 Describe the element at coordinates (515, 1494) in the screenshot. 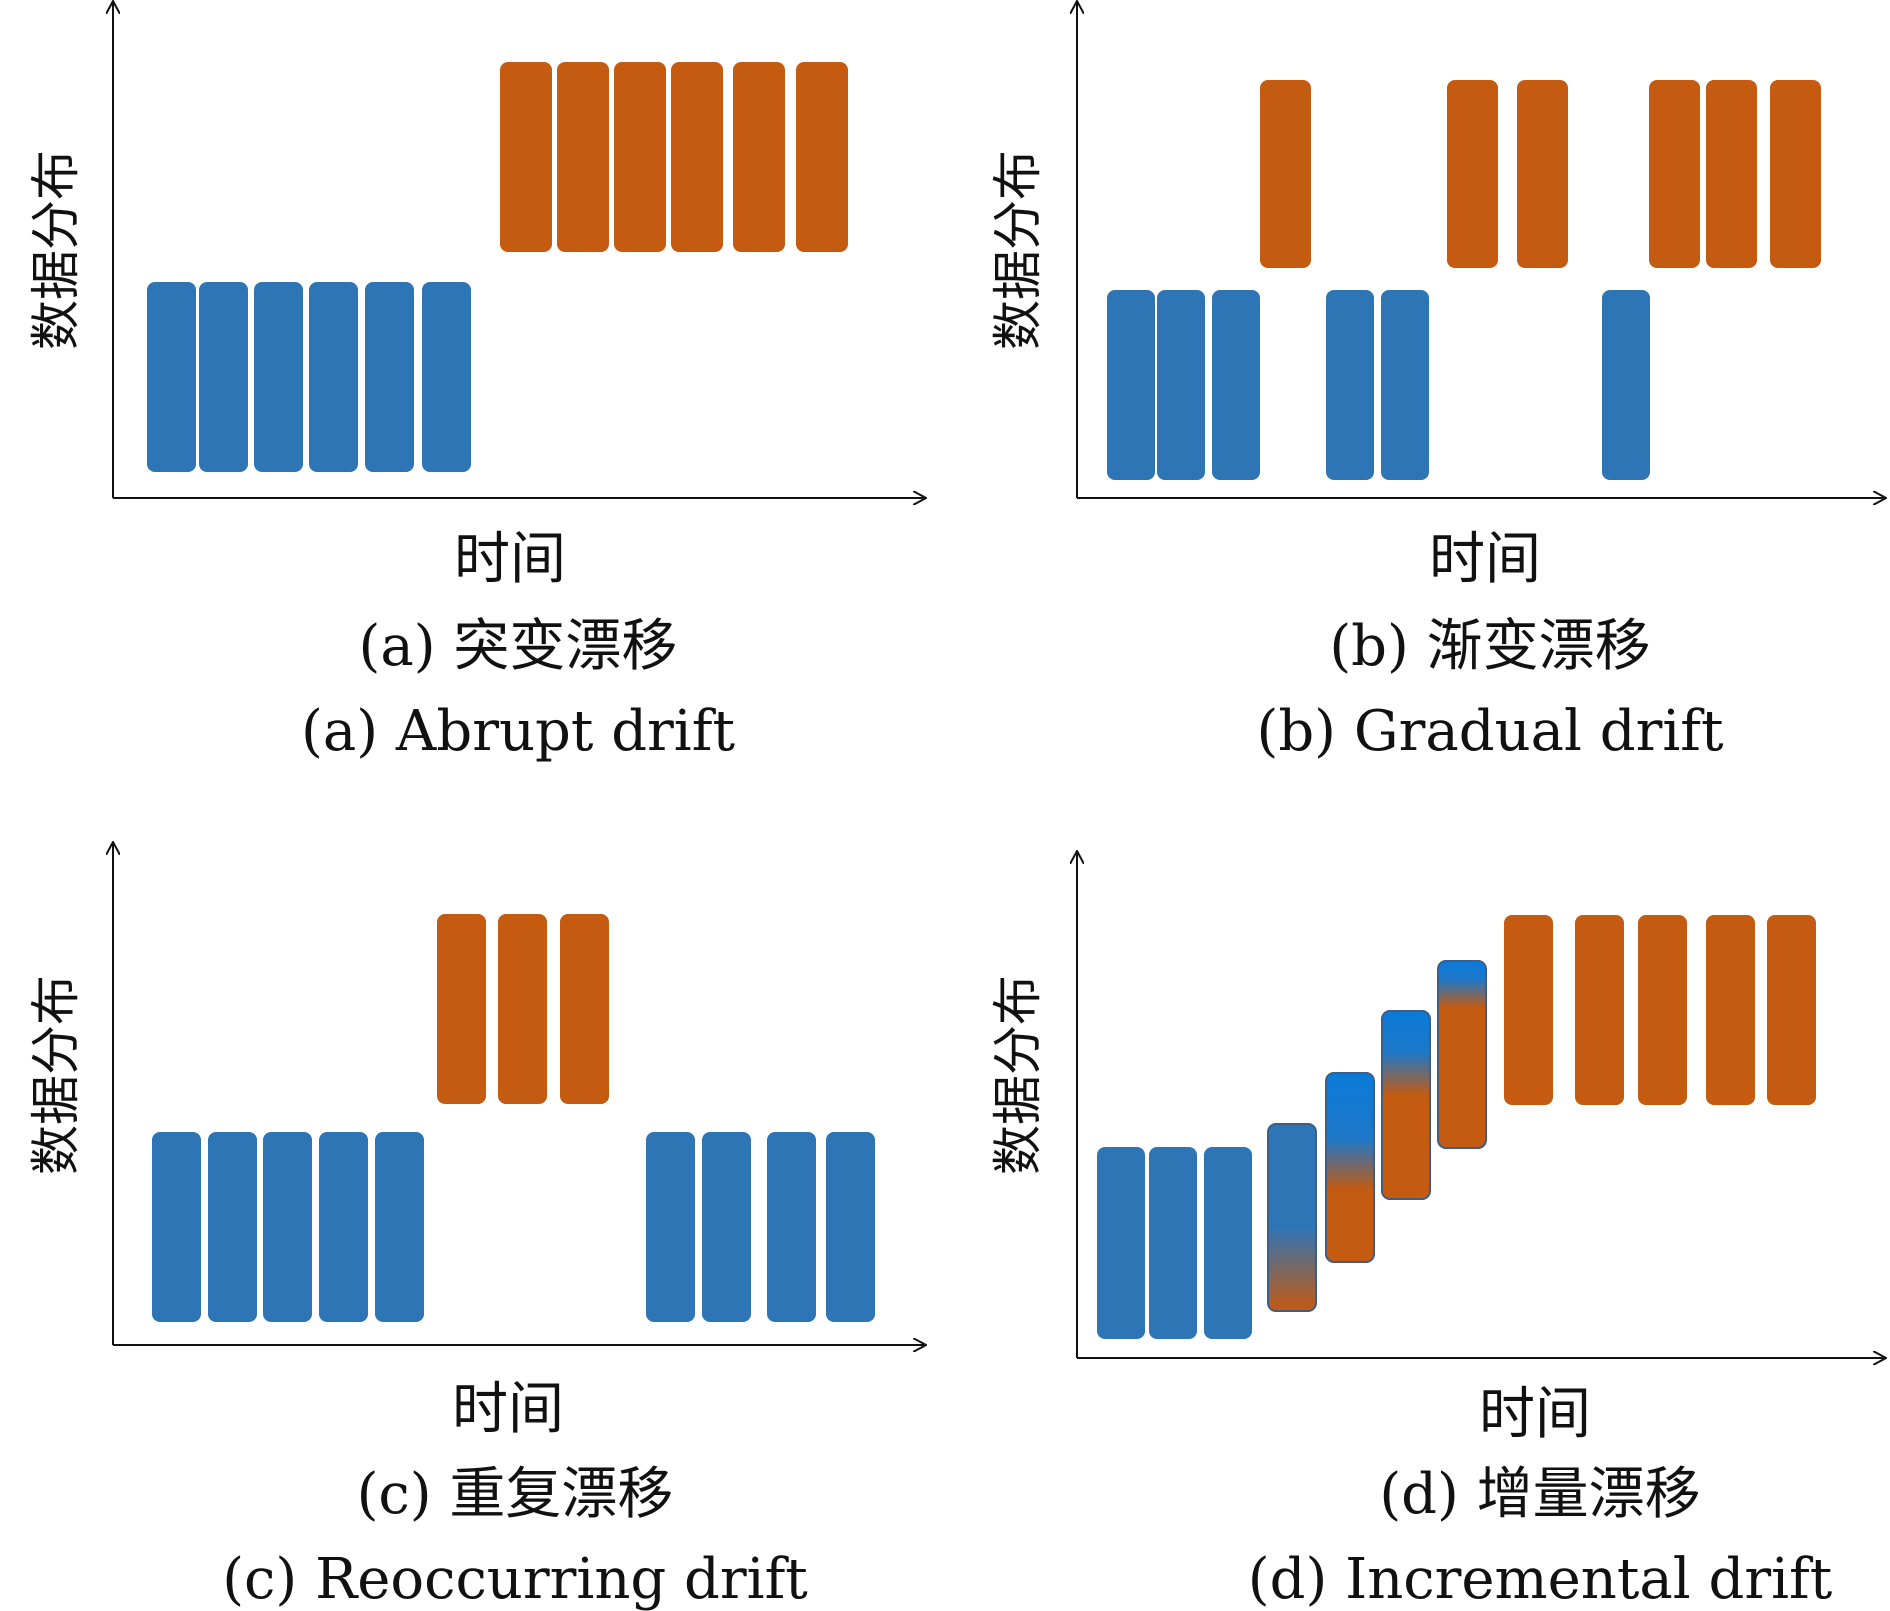

I see `caption-chinese: (c) 重复漂移` at that location.